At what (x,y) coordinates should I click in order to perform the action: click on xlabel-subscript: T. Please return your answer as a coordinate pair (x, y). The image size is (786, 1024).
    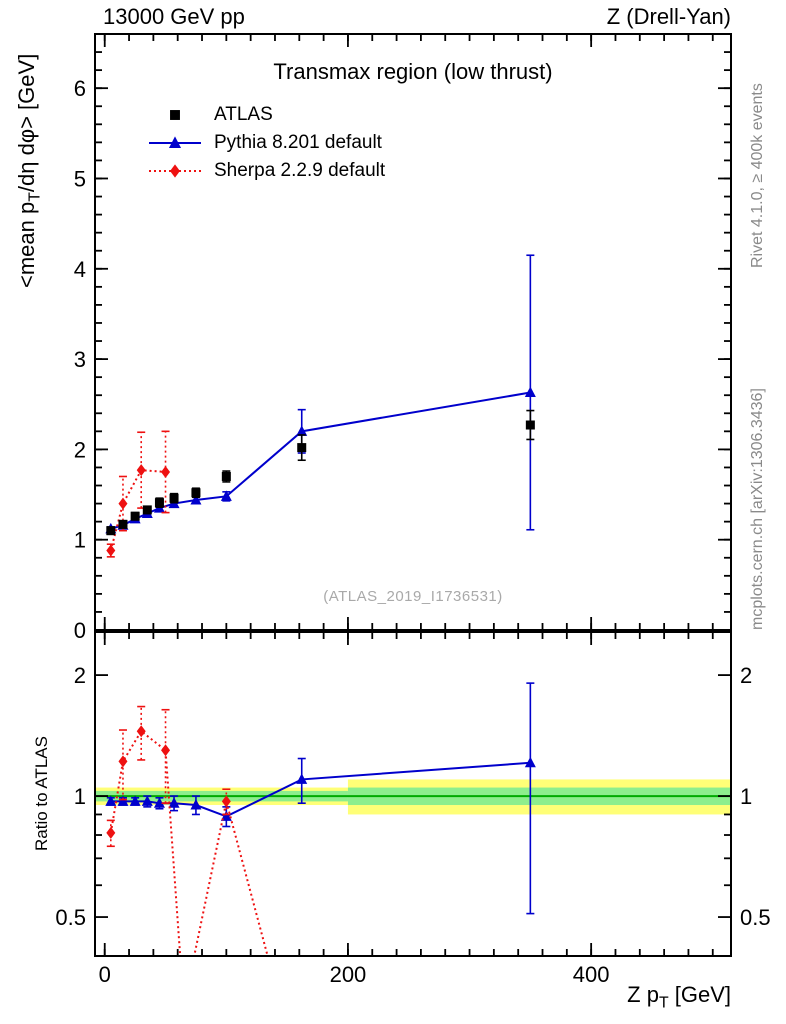
    Looking at the image, I should click on (663, 1003).